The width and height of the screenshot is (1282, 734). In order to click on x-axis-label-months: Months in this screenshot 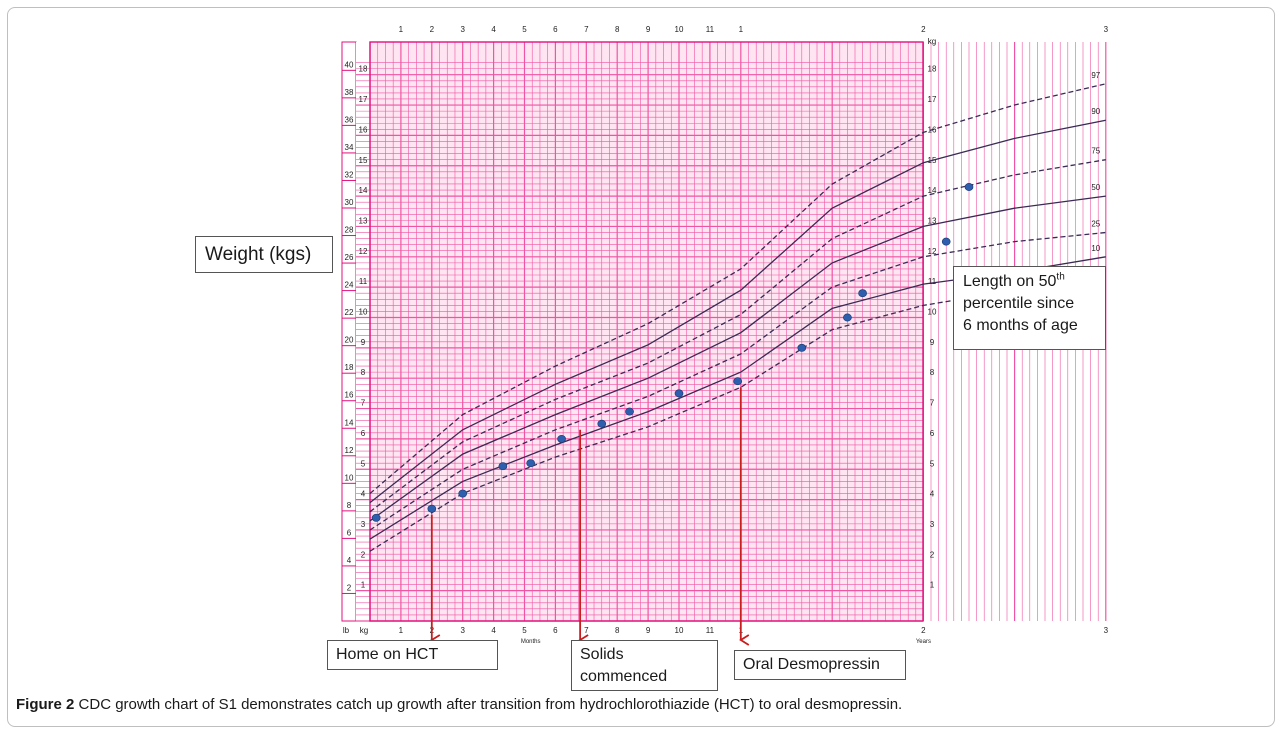, I will do `click(531, 642)`.